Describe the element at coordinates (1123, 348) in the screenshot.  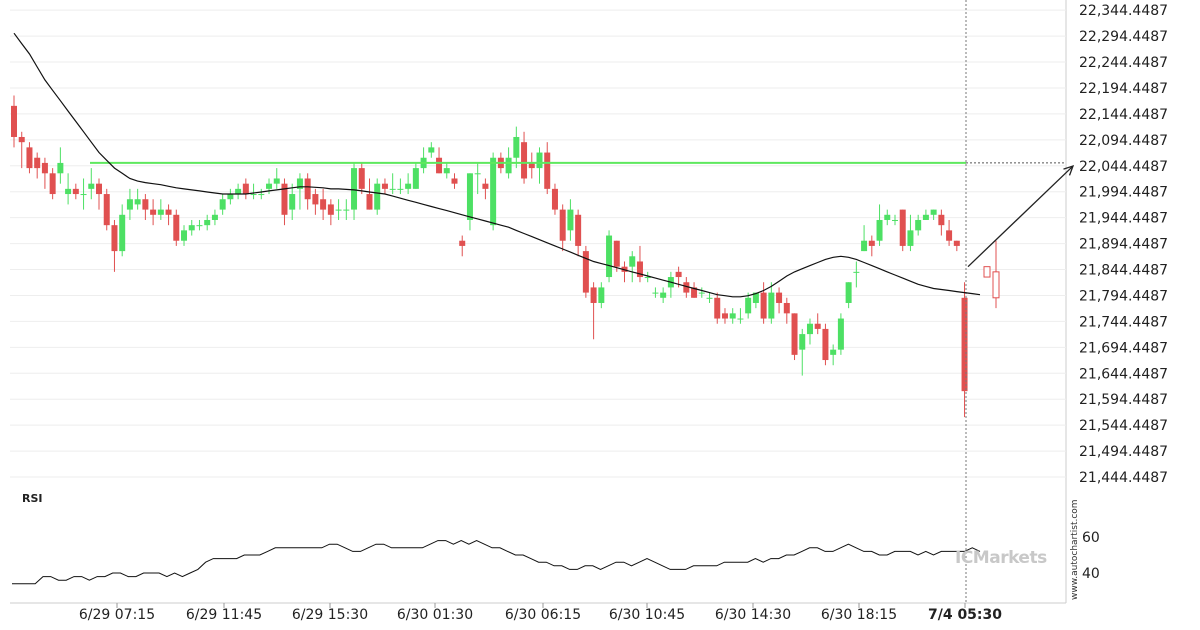
I see `y-tick-label: 21,694.4487` at that location.